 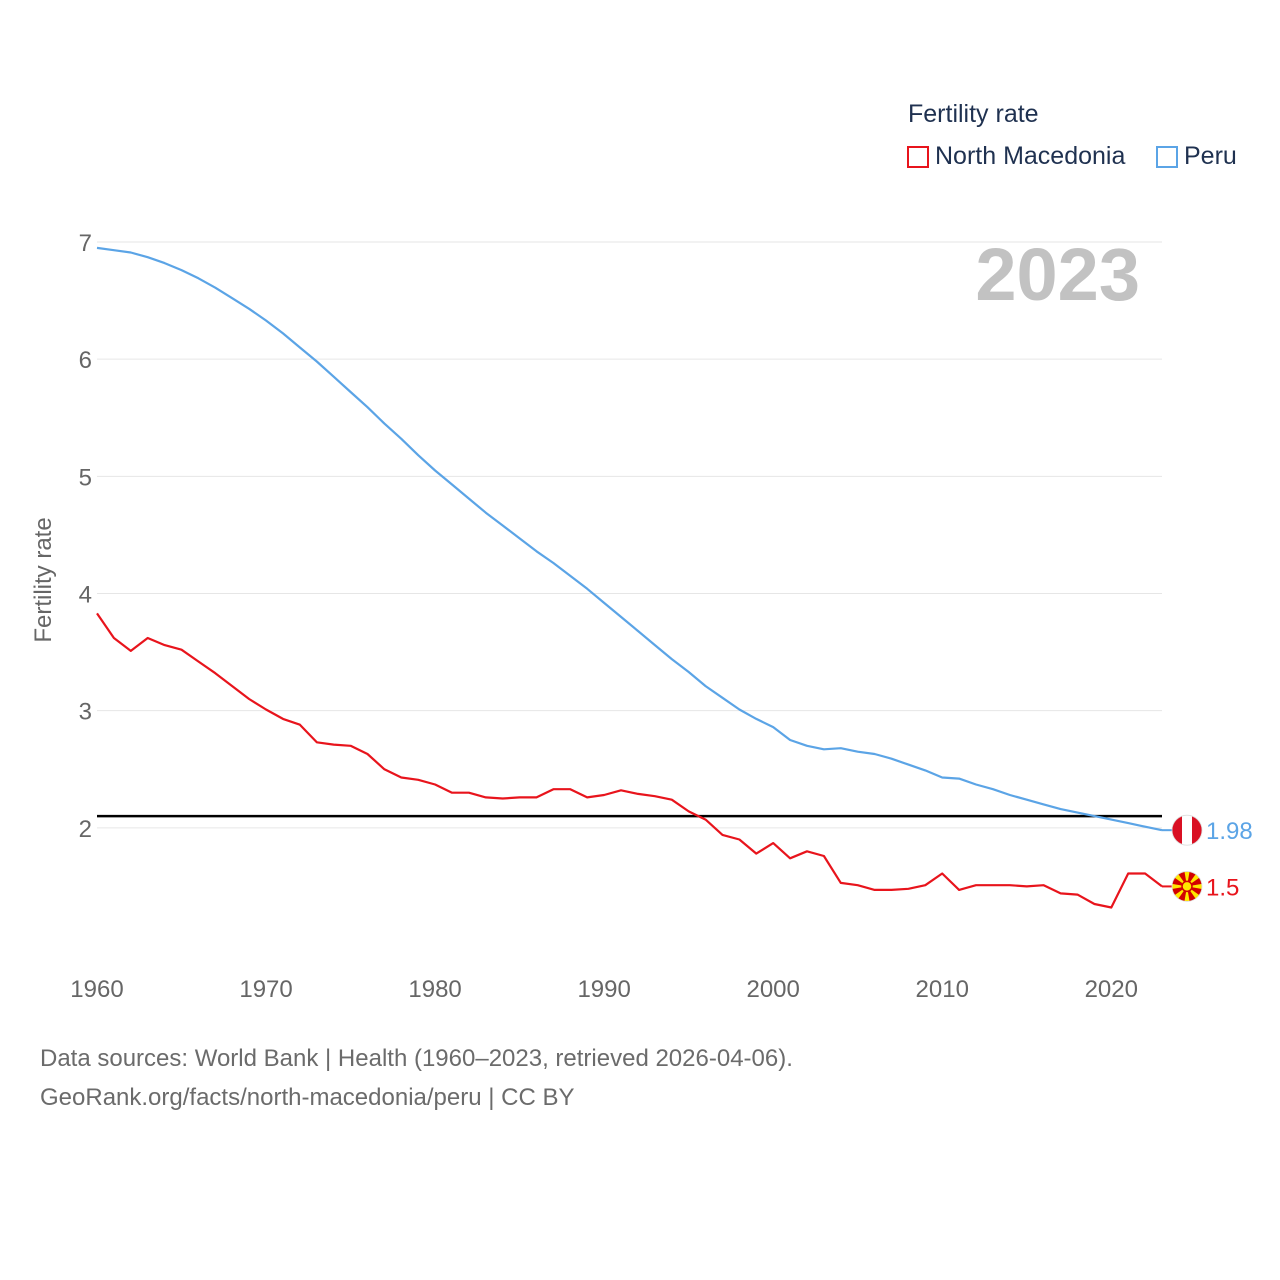 I want to click on y-tick-label-6: 6, so click(x=85, y=360).